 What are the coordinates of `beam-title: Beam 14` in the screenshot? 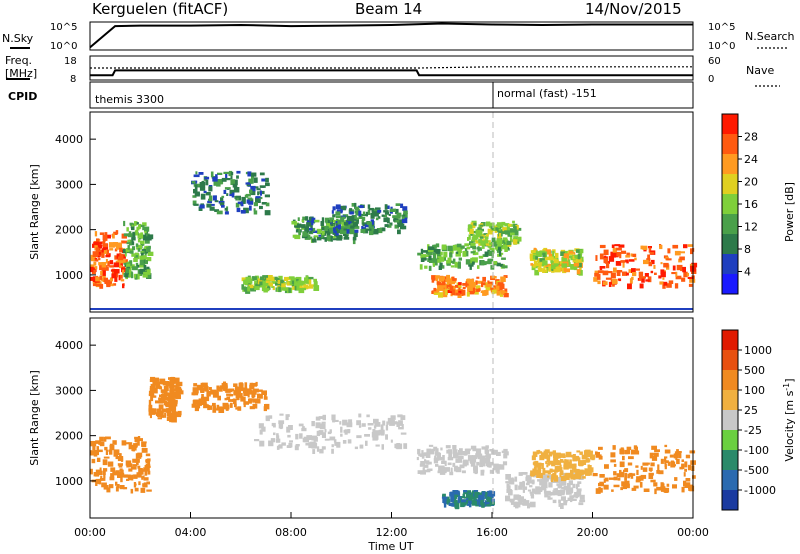 It's located at (388, 9).